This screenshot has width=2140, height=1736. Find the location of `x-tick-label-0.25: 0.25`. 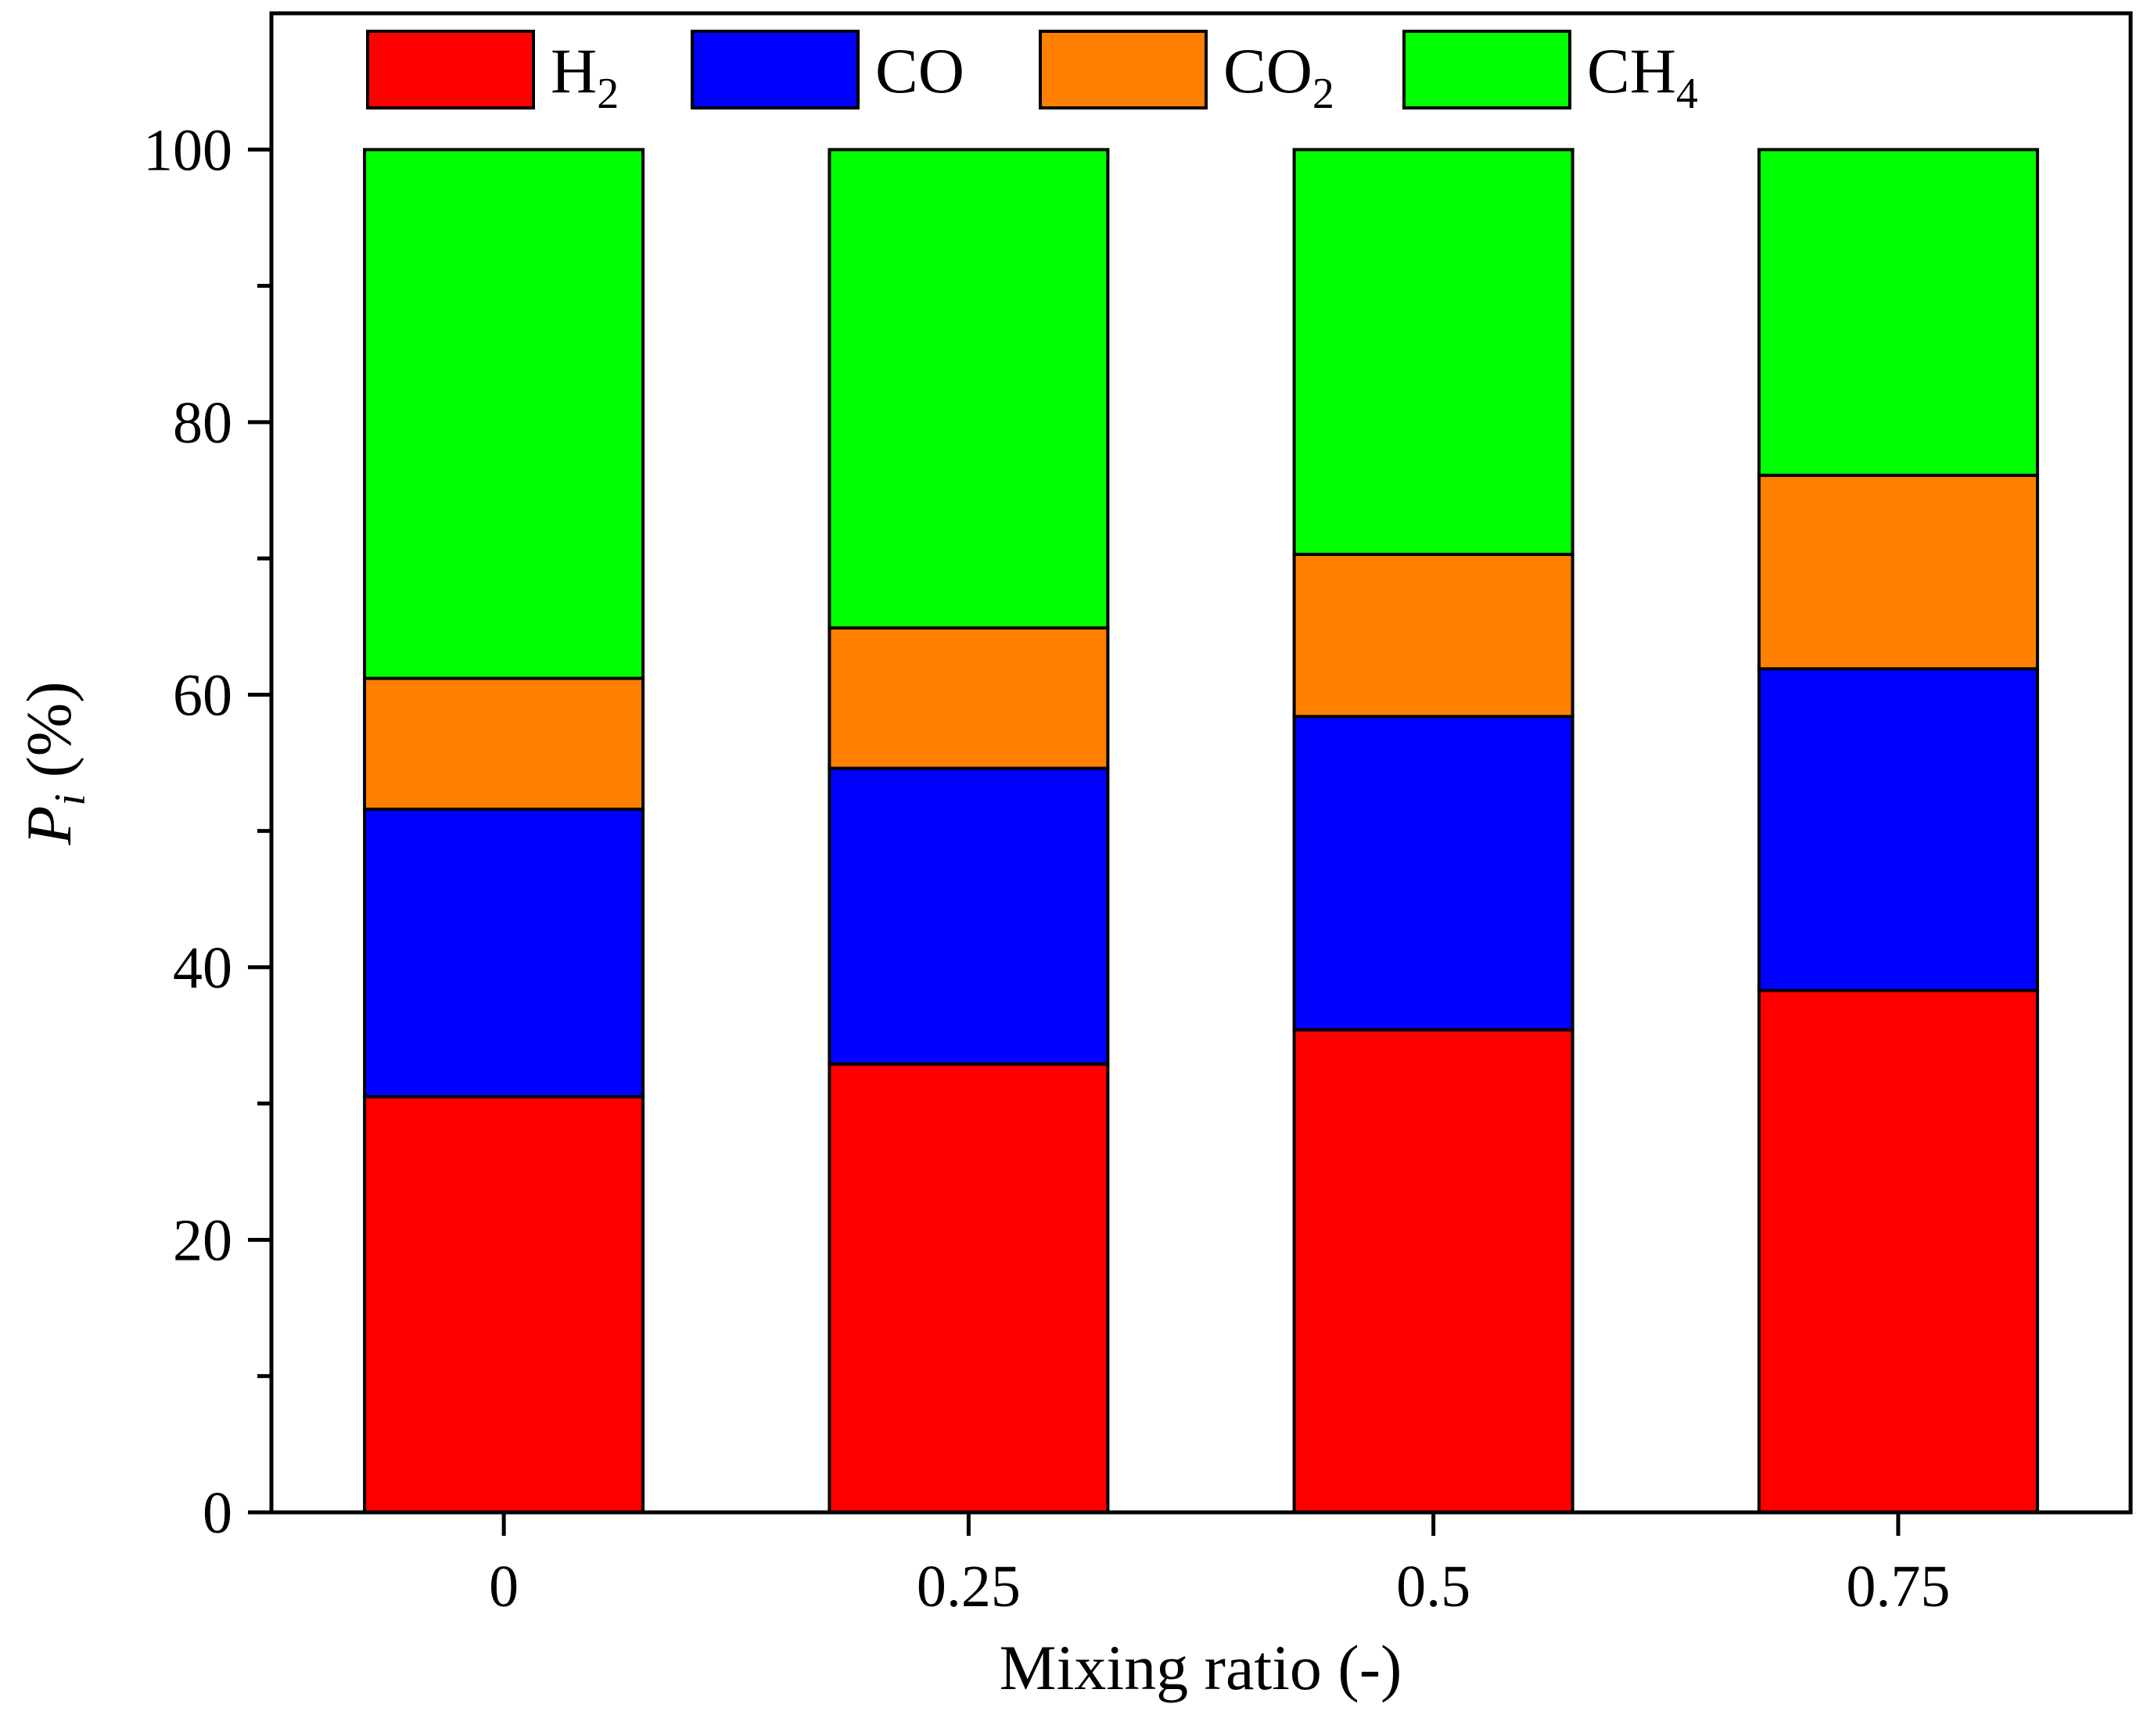

x-tick-label-0.25: 0.25 is located at coordinates (969, 1587).